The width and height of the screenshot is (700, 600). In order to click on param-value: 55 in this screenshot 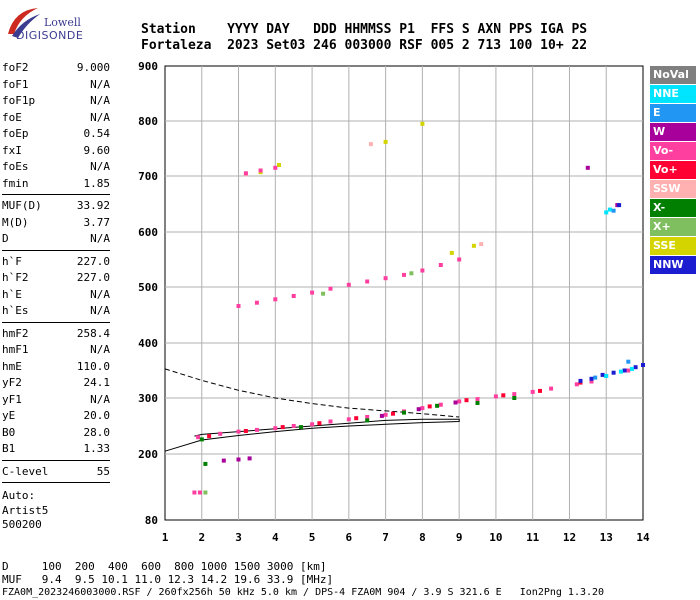, I will do `click(103, 471)`.